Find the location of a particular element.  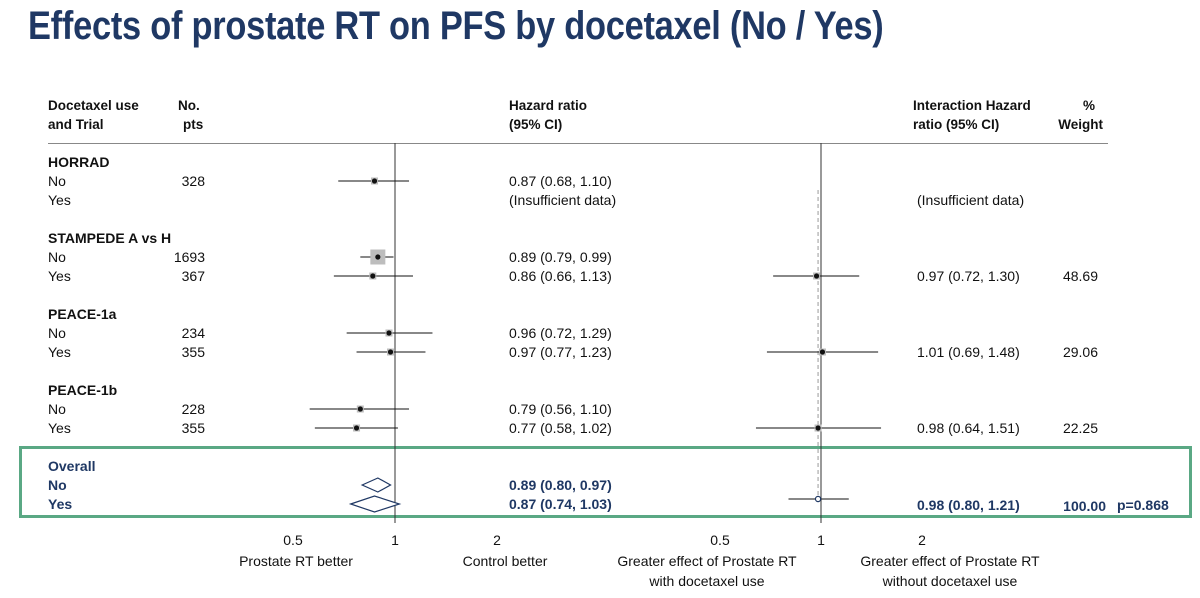

trial-2-interaction-point is located at coordinates (822, 352).